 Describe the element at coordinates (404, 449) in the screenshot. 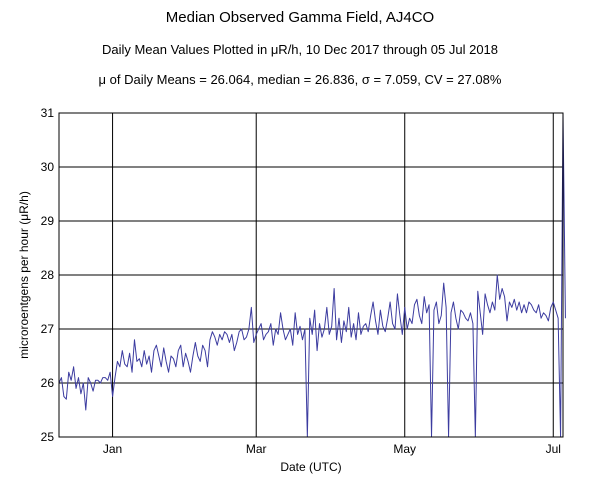

I see `x-tick-label: May` at that location.